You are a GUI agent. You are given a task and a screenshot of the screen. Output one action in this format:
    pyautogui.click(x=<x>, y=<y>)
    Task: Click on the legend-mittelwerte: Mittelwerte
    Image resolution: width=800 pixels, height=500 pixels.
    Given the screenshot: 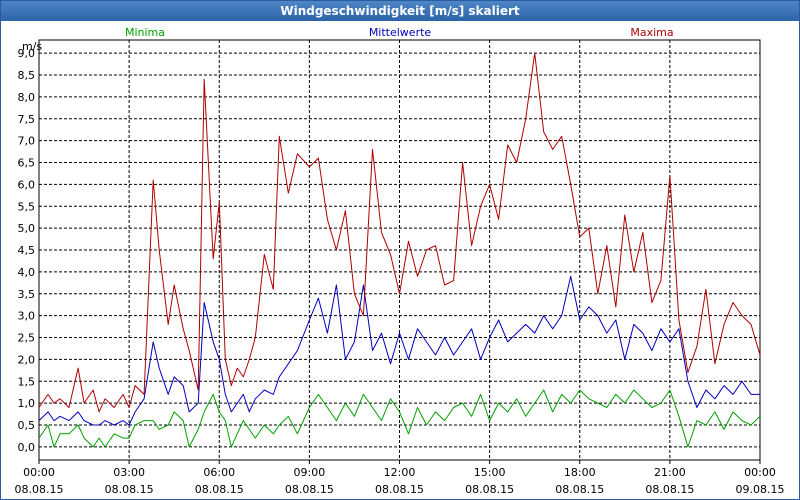 What is the action you would take?
    pyautogui.click(x=400, y=32)
    